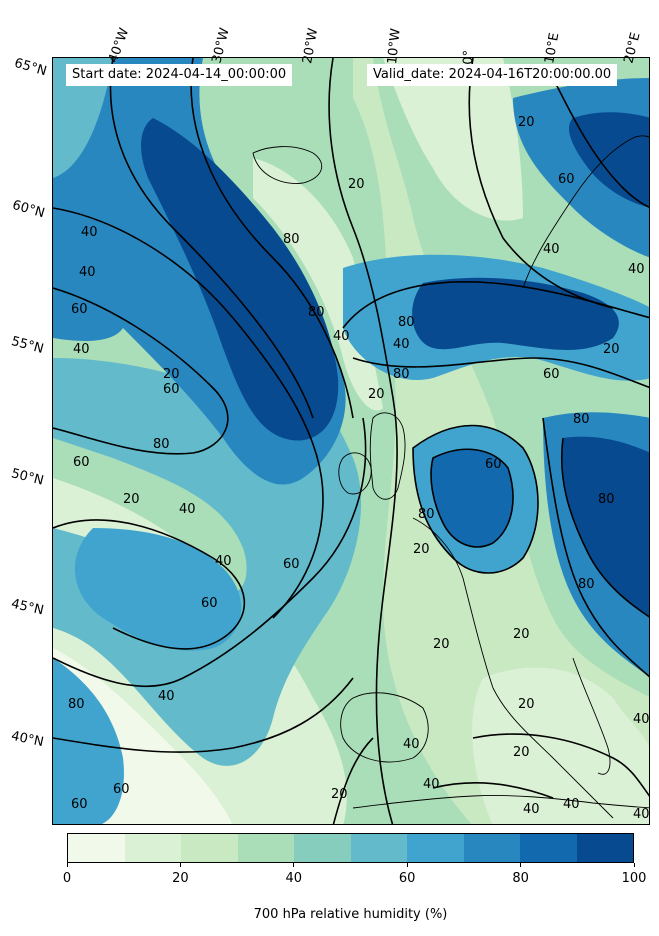  What do you see at coordinates (472, 498) in the screenshot?
I see `moist-core-europe` at bounding box center [472, 498].